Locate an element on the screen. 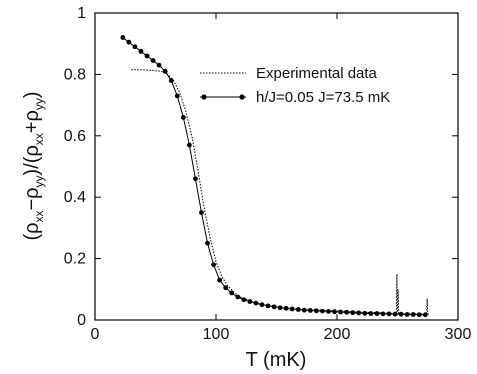 This screenshot has width=477, height=374. y-tick-label: 0.2 is located at coordinates (75, 259).